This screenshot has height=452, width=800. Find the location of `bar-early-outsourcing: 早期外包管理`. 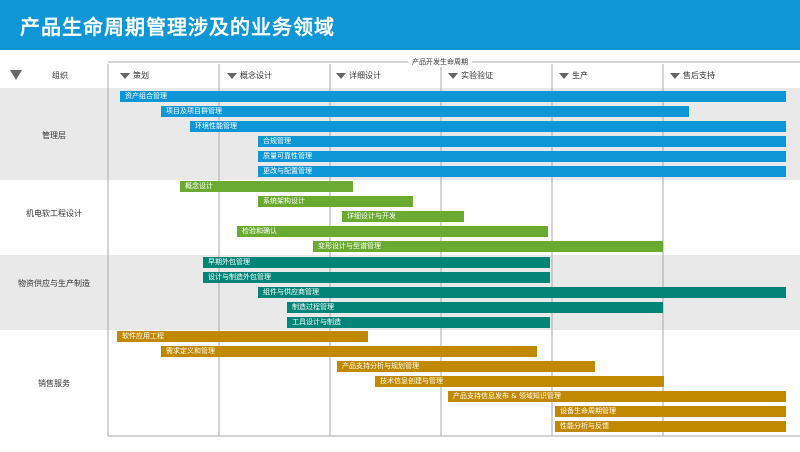

bar-early-outsourcing: 早期外包管理 is located at coordinates (376, 262).